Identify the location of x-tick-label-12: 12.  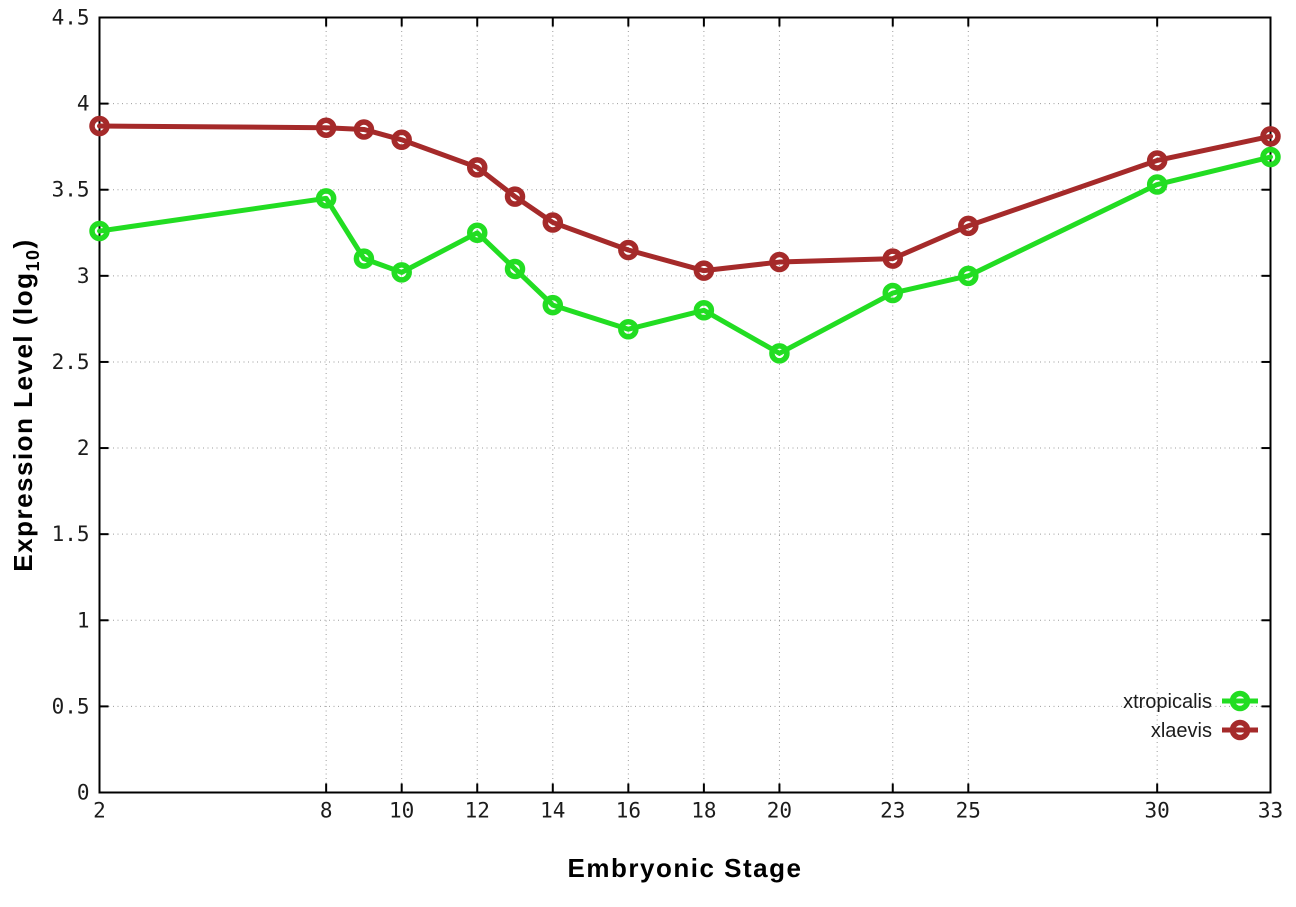
(477, 811).